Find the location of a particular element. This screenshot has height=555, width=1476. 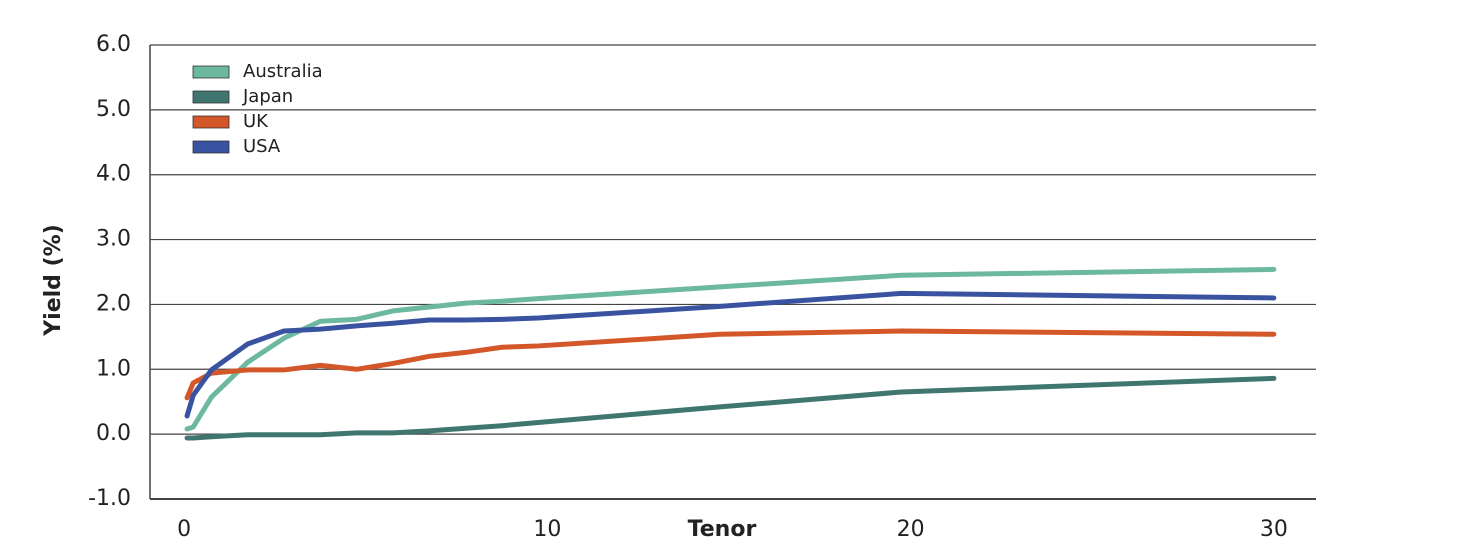

x-axis-label: Tenor is located at coordinates (722, 529).